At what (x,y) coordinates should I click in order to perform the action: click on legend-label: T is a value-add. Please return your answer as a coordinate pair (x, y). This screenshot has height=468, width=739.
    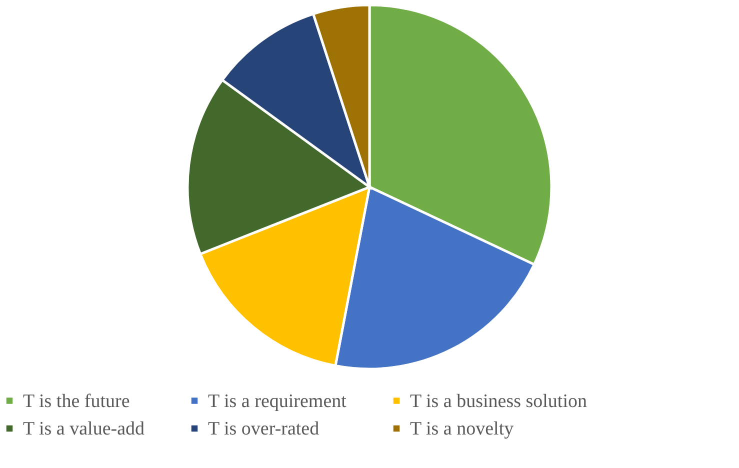
    Looking at the image, I should click on (84, 429).